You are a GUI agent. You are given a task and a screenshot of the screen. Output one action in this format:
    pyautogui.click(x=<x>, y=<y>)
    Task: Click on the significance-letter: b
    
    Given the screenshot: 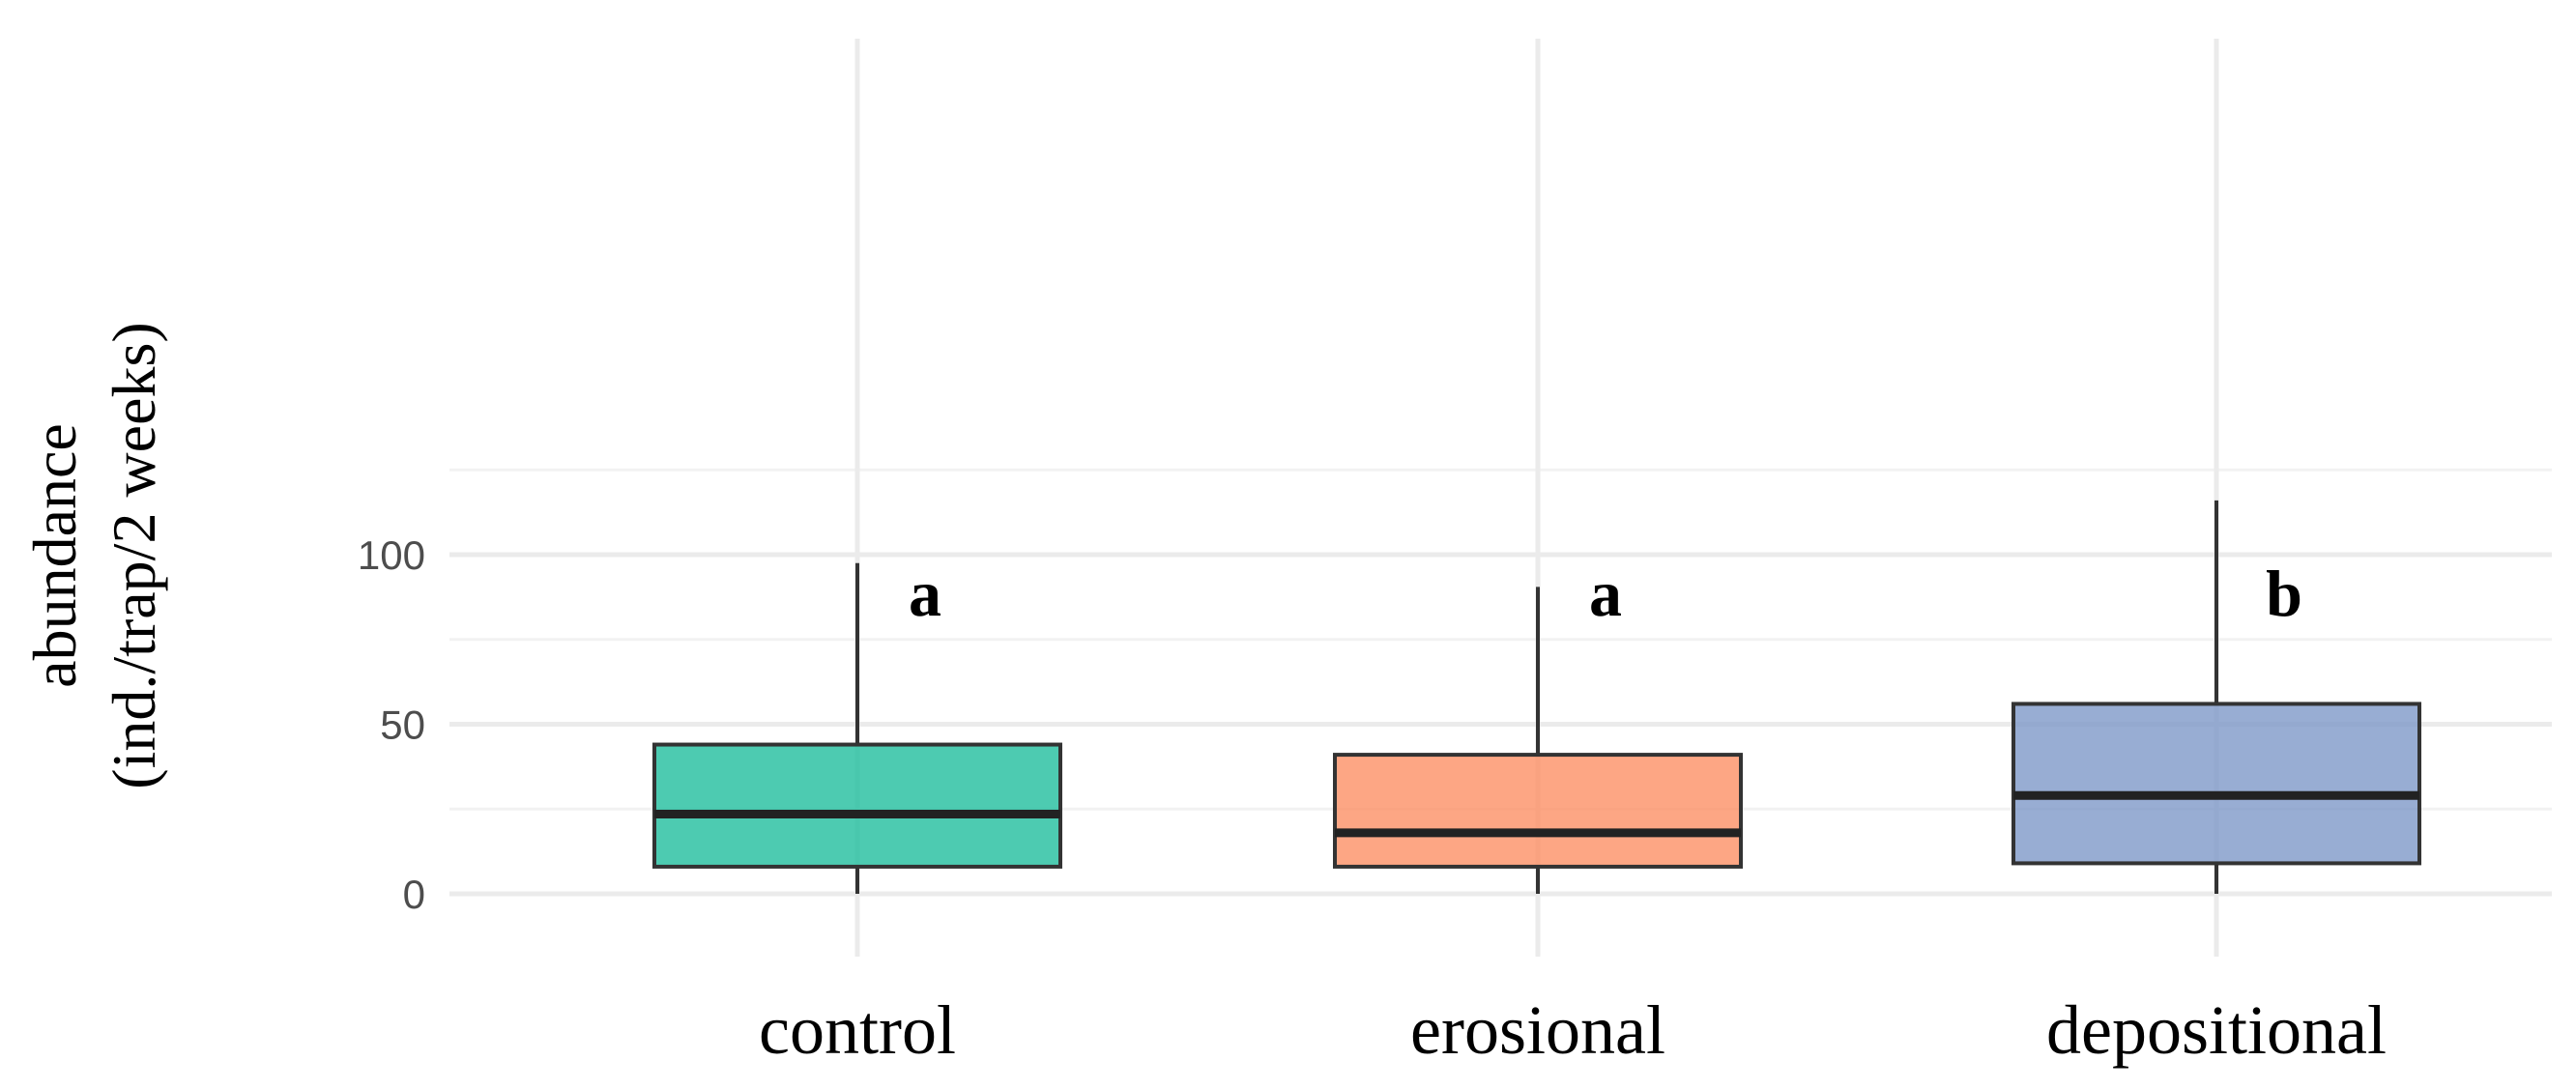 What is the action you would take?
    pyautogui.click(x=2284, y=593)
    